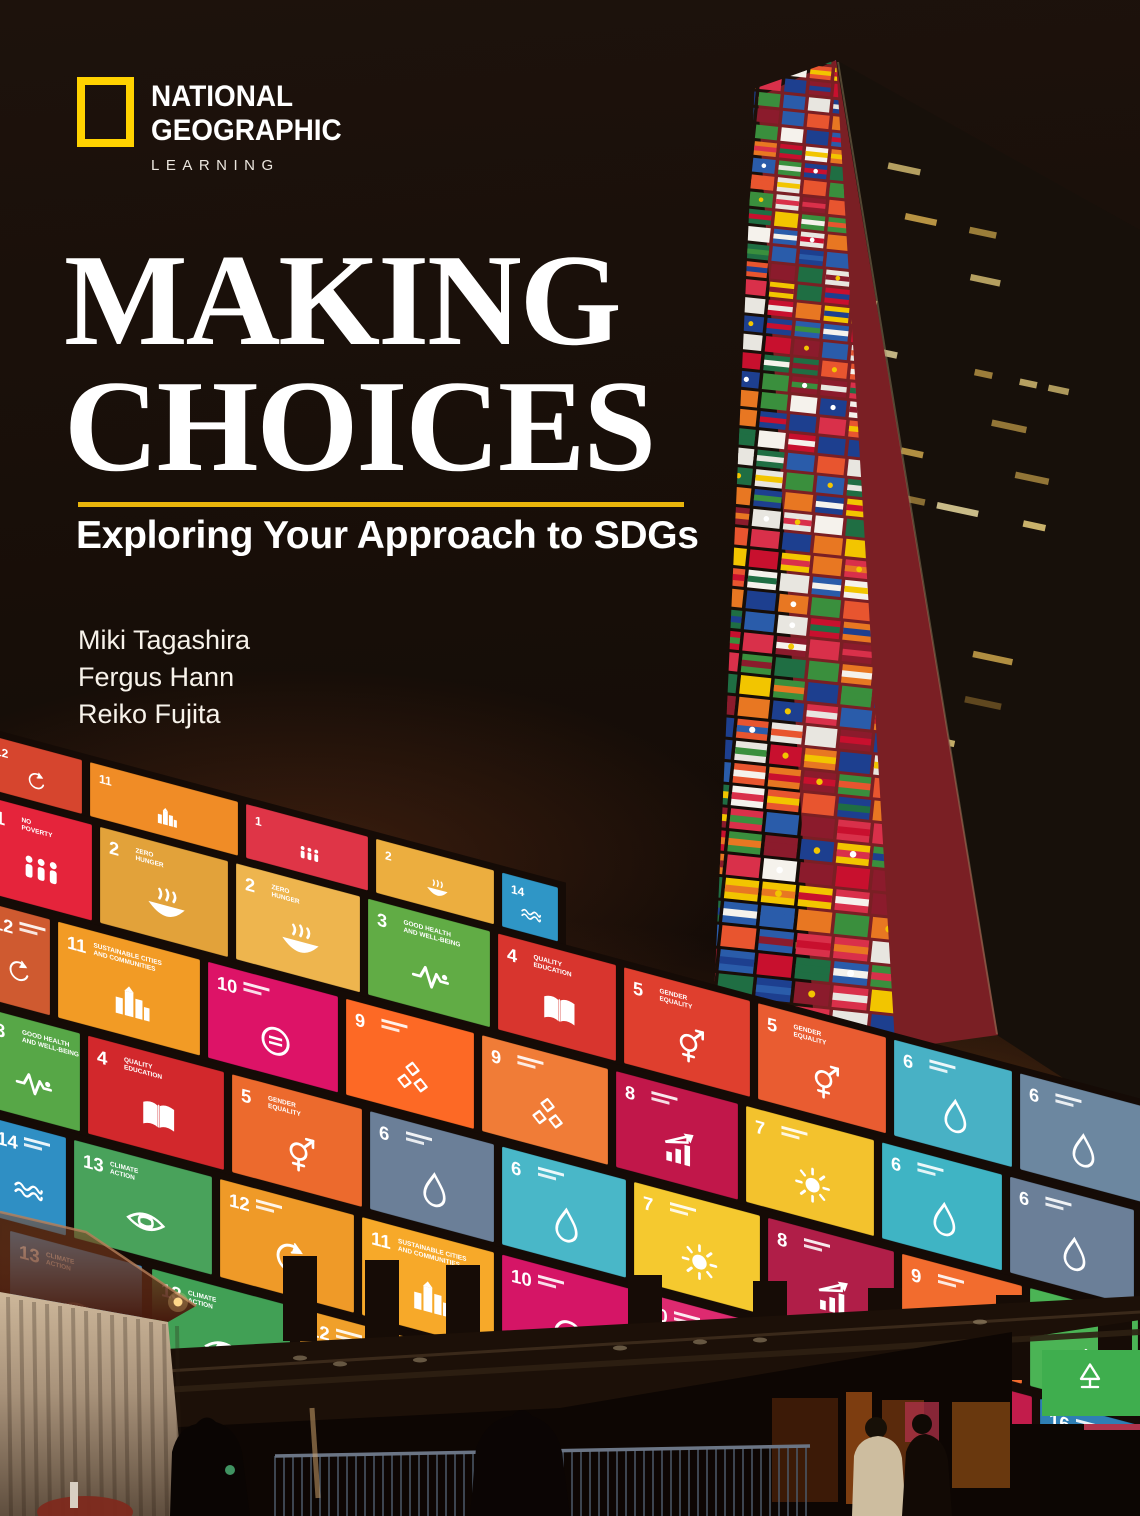  I want to click on author-name: Fergus Hann, so click(156, 677).